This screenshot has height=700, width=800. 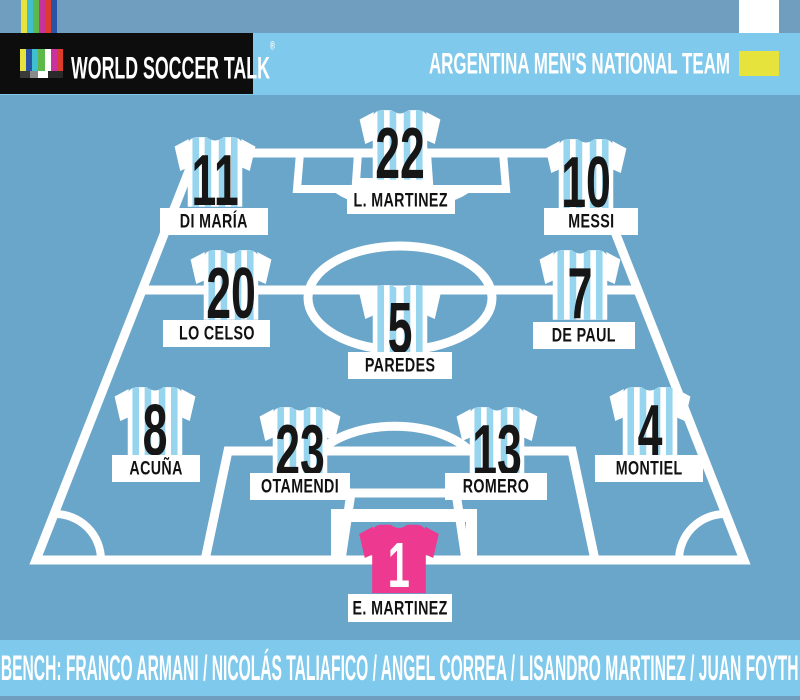 I want to click on goal-frame, so click(x=404, y=535).